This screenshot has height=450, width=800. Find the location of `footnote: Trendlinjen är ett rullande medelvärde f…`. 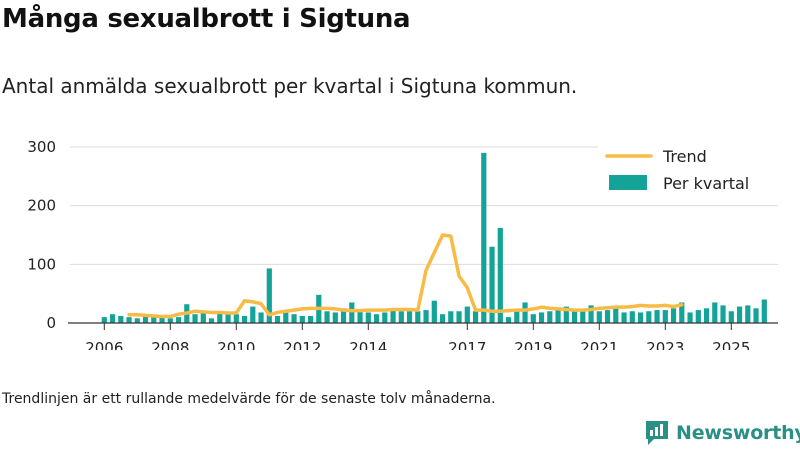

footnote: Trendlinjen är ett rullande medelvärde f… is located at coordinates (249, 399).